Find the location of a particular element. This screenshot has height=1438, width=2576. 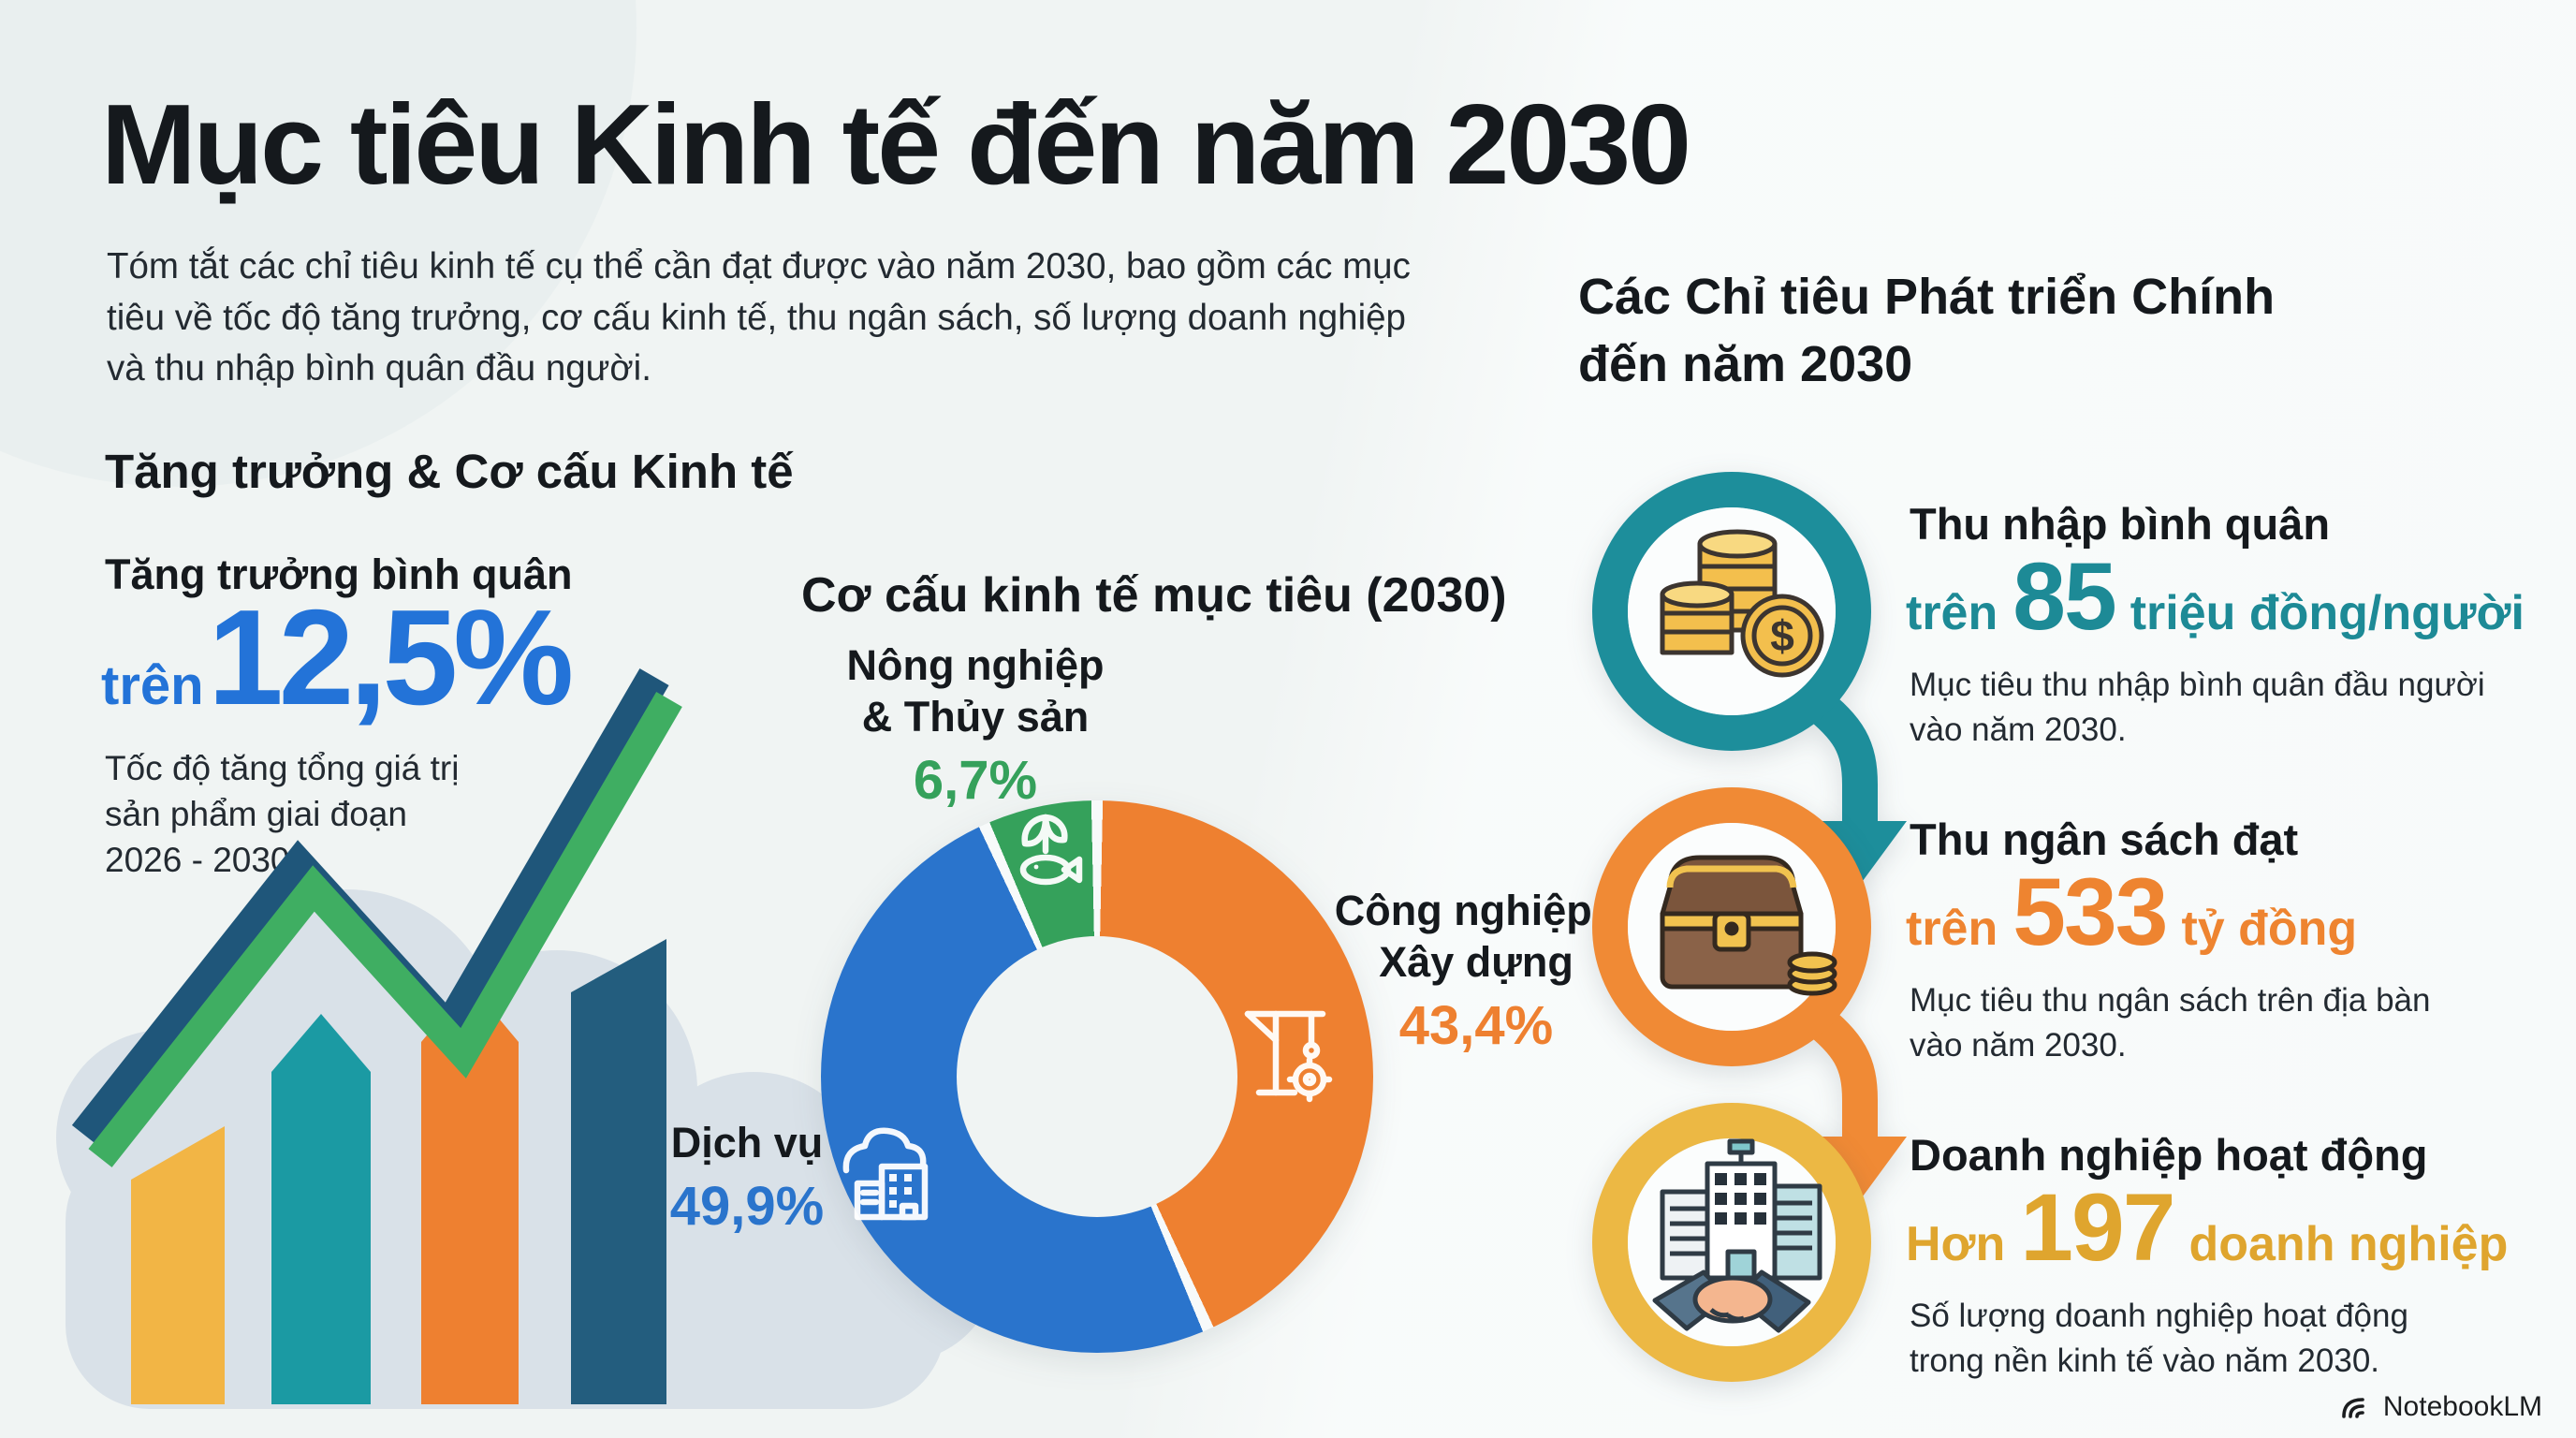

label-agriculture: Nông nghiệp & Thủy sản 6,7% is located at coordinates (975, 726).